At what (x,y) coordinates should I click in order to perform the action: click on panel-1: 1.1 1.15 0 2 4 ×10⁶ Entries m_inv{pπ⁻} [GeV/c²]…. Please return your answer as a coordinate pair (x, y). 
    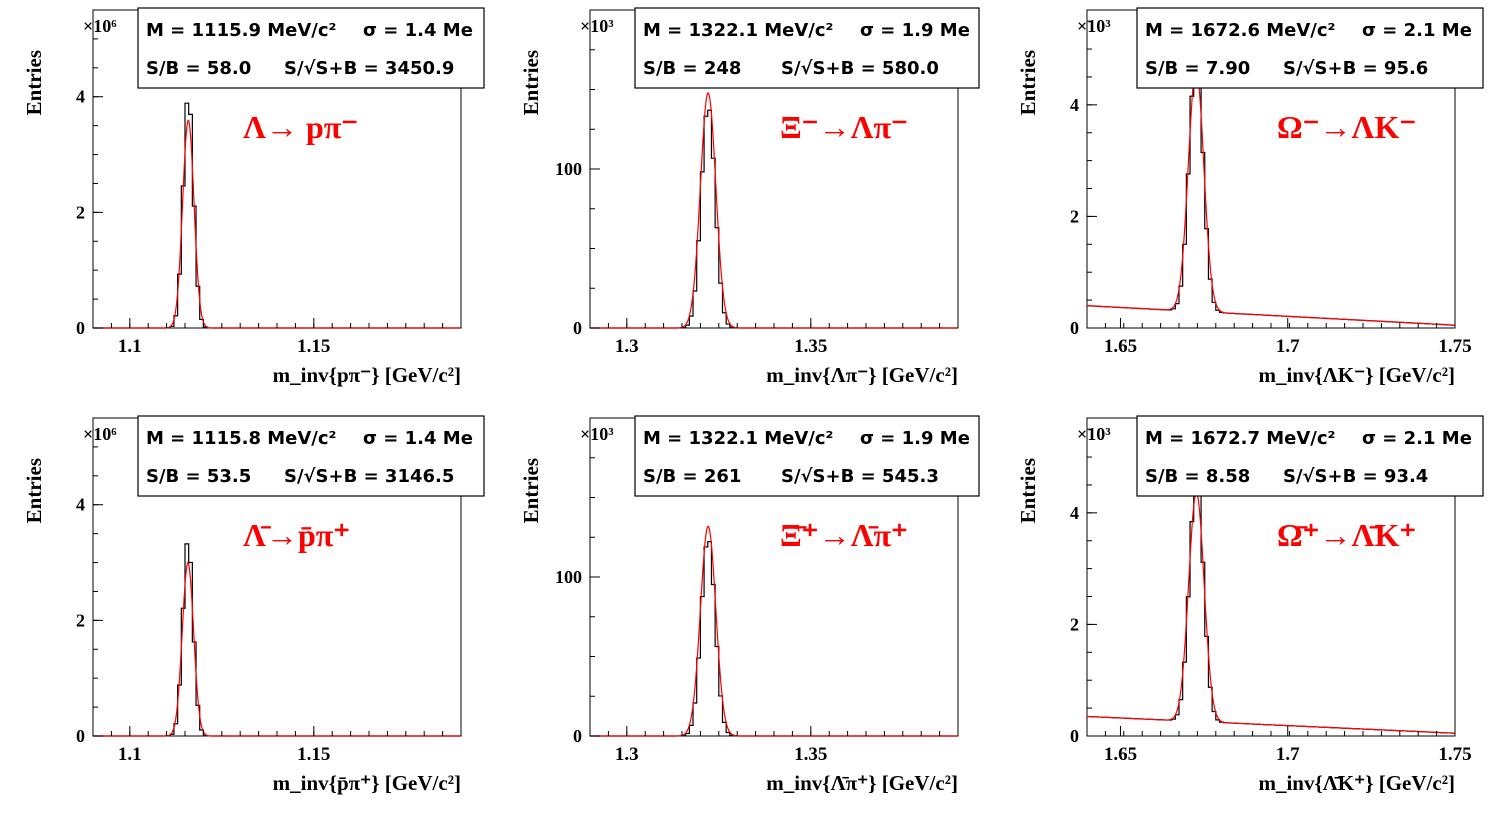
    Looking at the image, I should click on (253, 197).